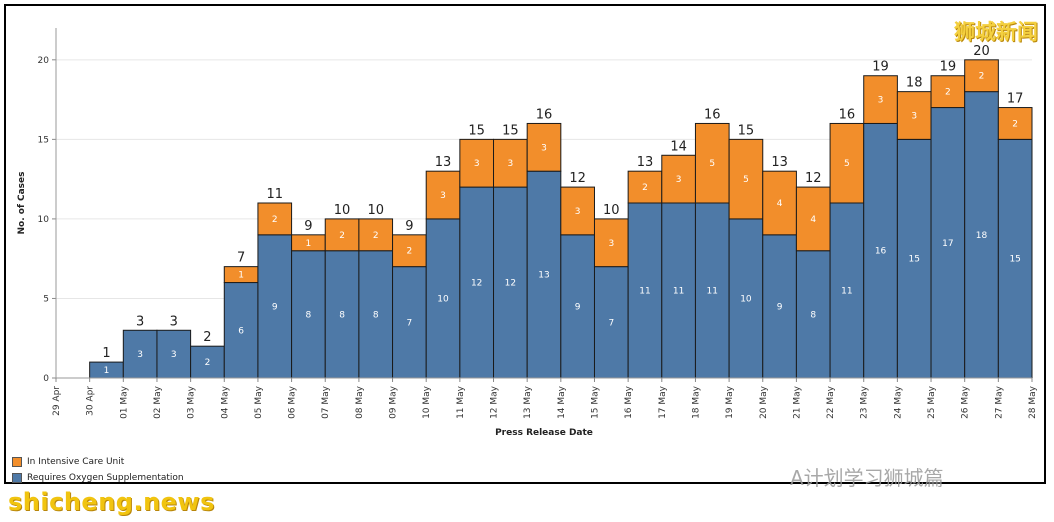  What do you see at coordinates (1033, 402) in the screenshot?
I see `x-tick-label: 28 May` at bounding box center [1033, 402].